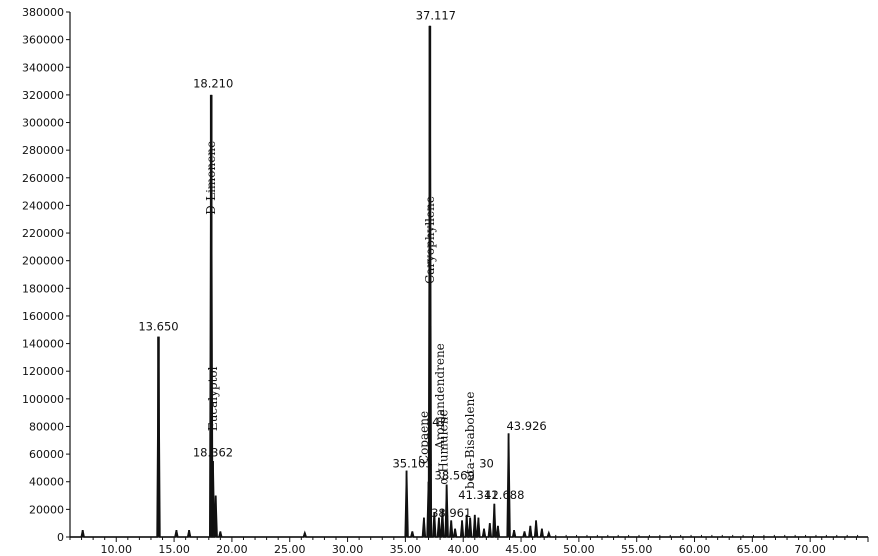 The height and width of the screenshot is (556, 878). Describe the element at coordinates (43, 12) in the screenshot. I see `y-tick-label: 380000` at that location.